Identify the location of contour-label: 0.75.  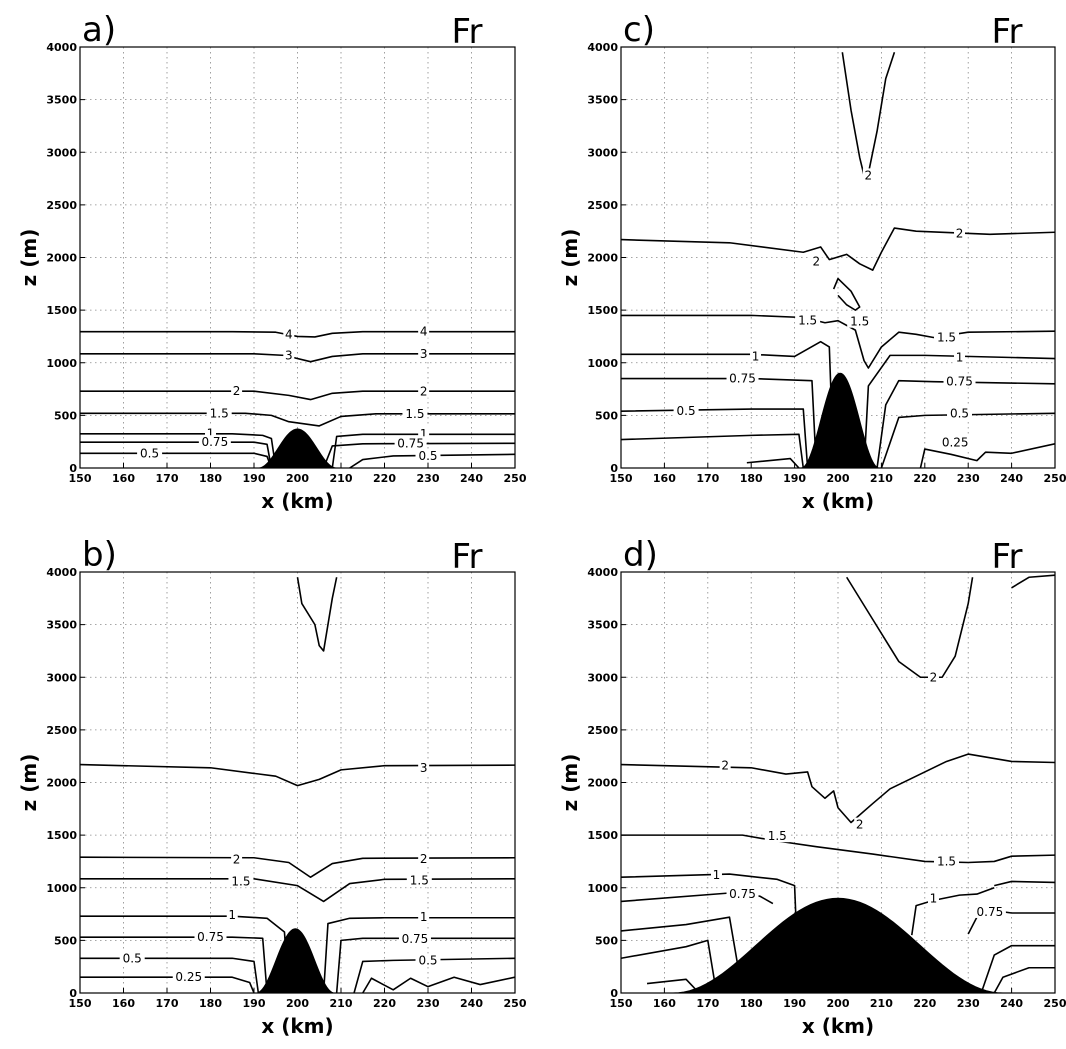
(415, 939).